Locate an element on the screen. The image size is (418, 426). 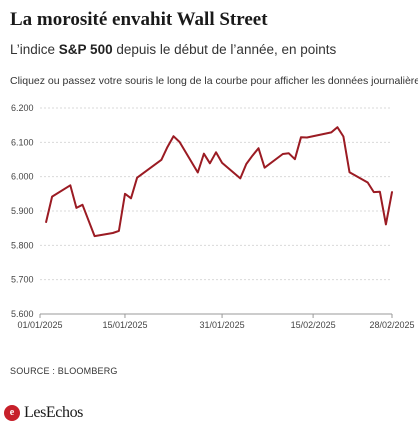
les-echos-logo-icon: e is located at coordinates (12, 413).